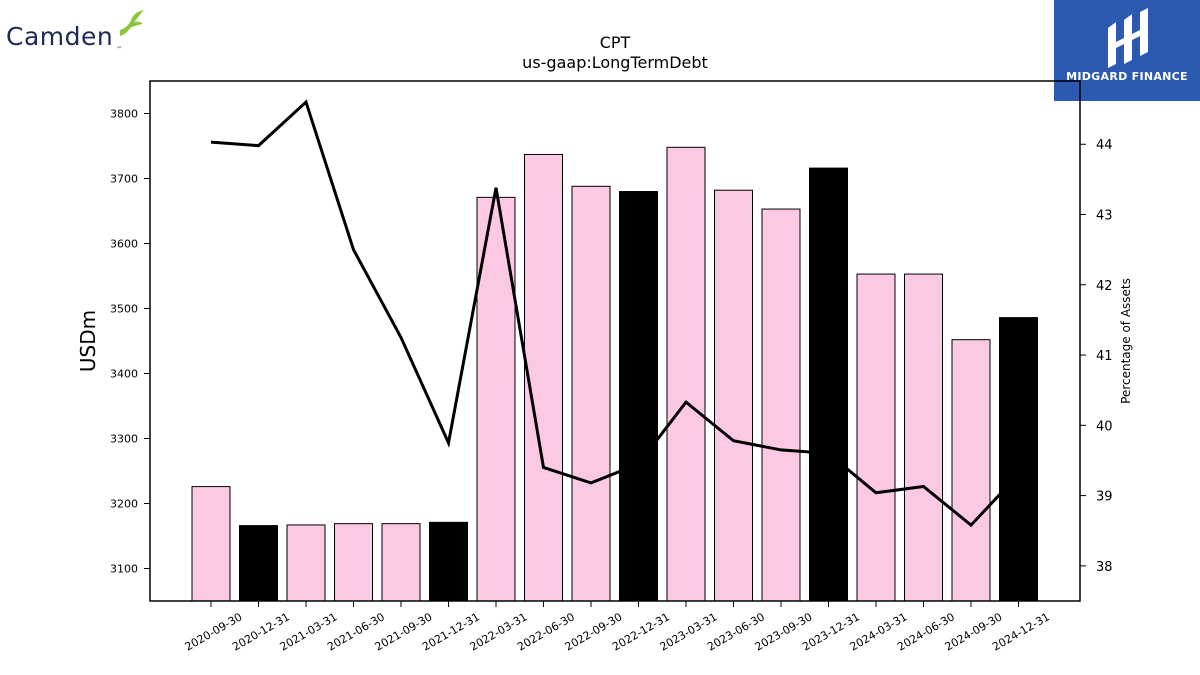 The image size is (1200, 675). I want to click on y2-tick-label: 43, so click(1104, 216).